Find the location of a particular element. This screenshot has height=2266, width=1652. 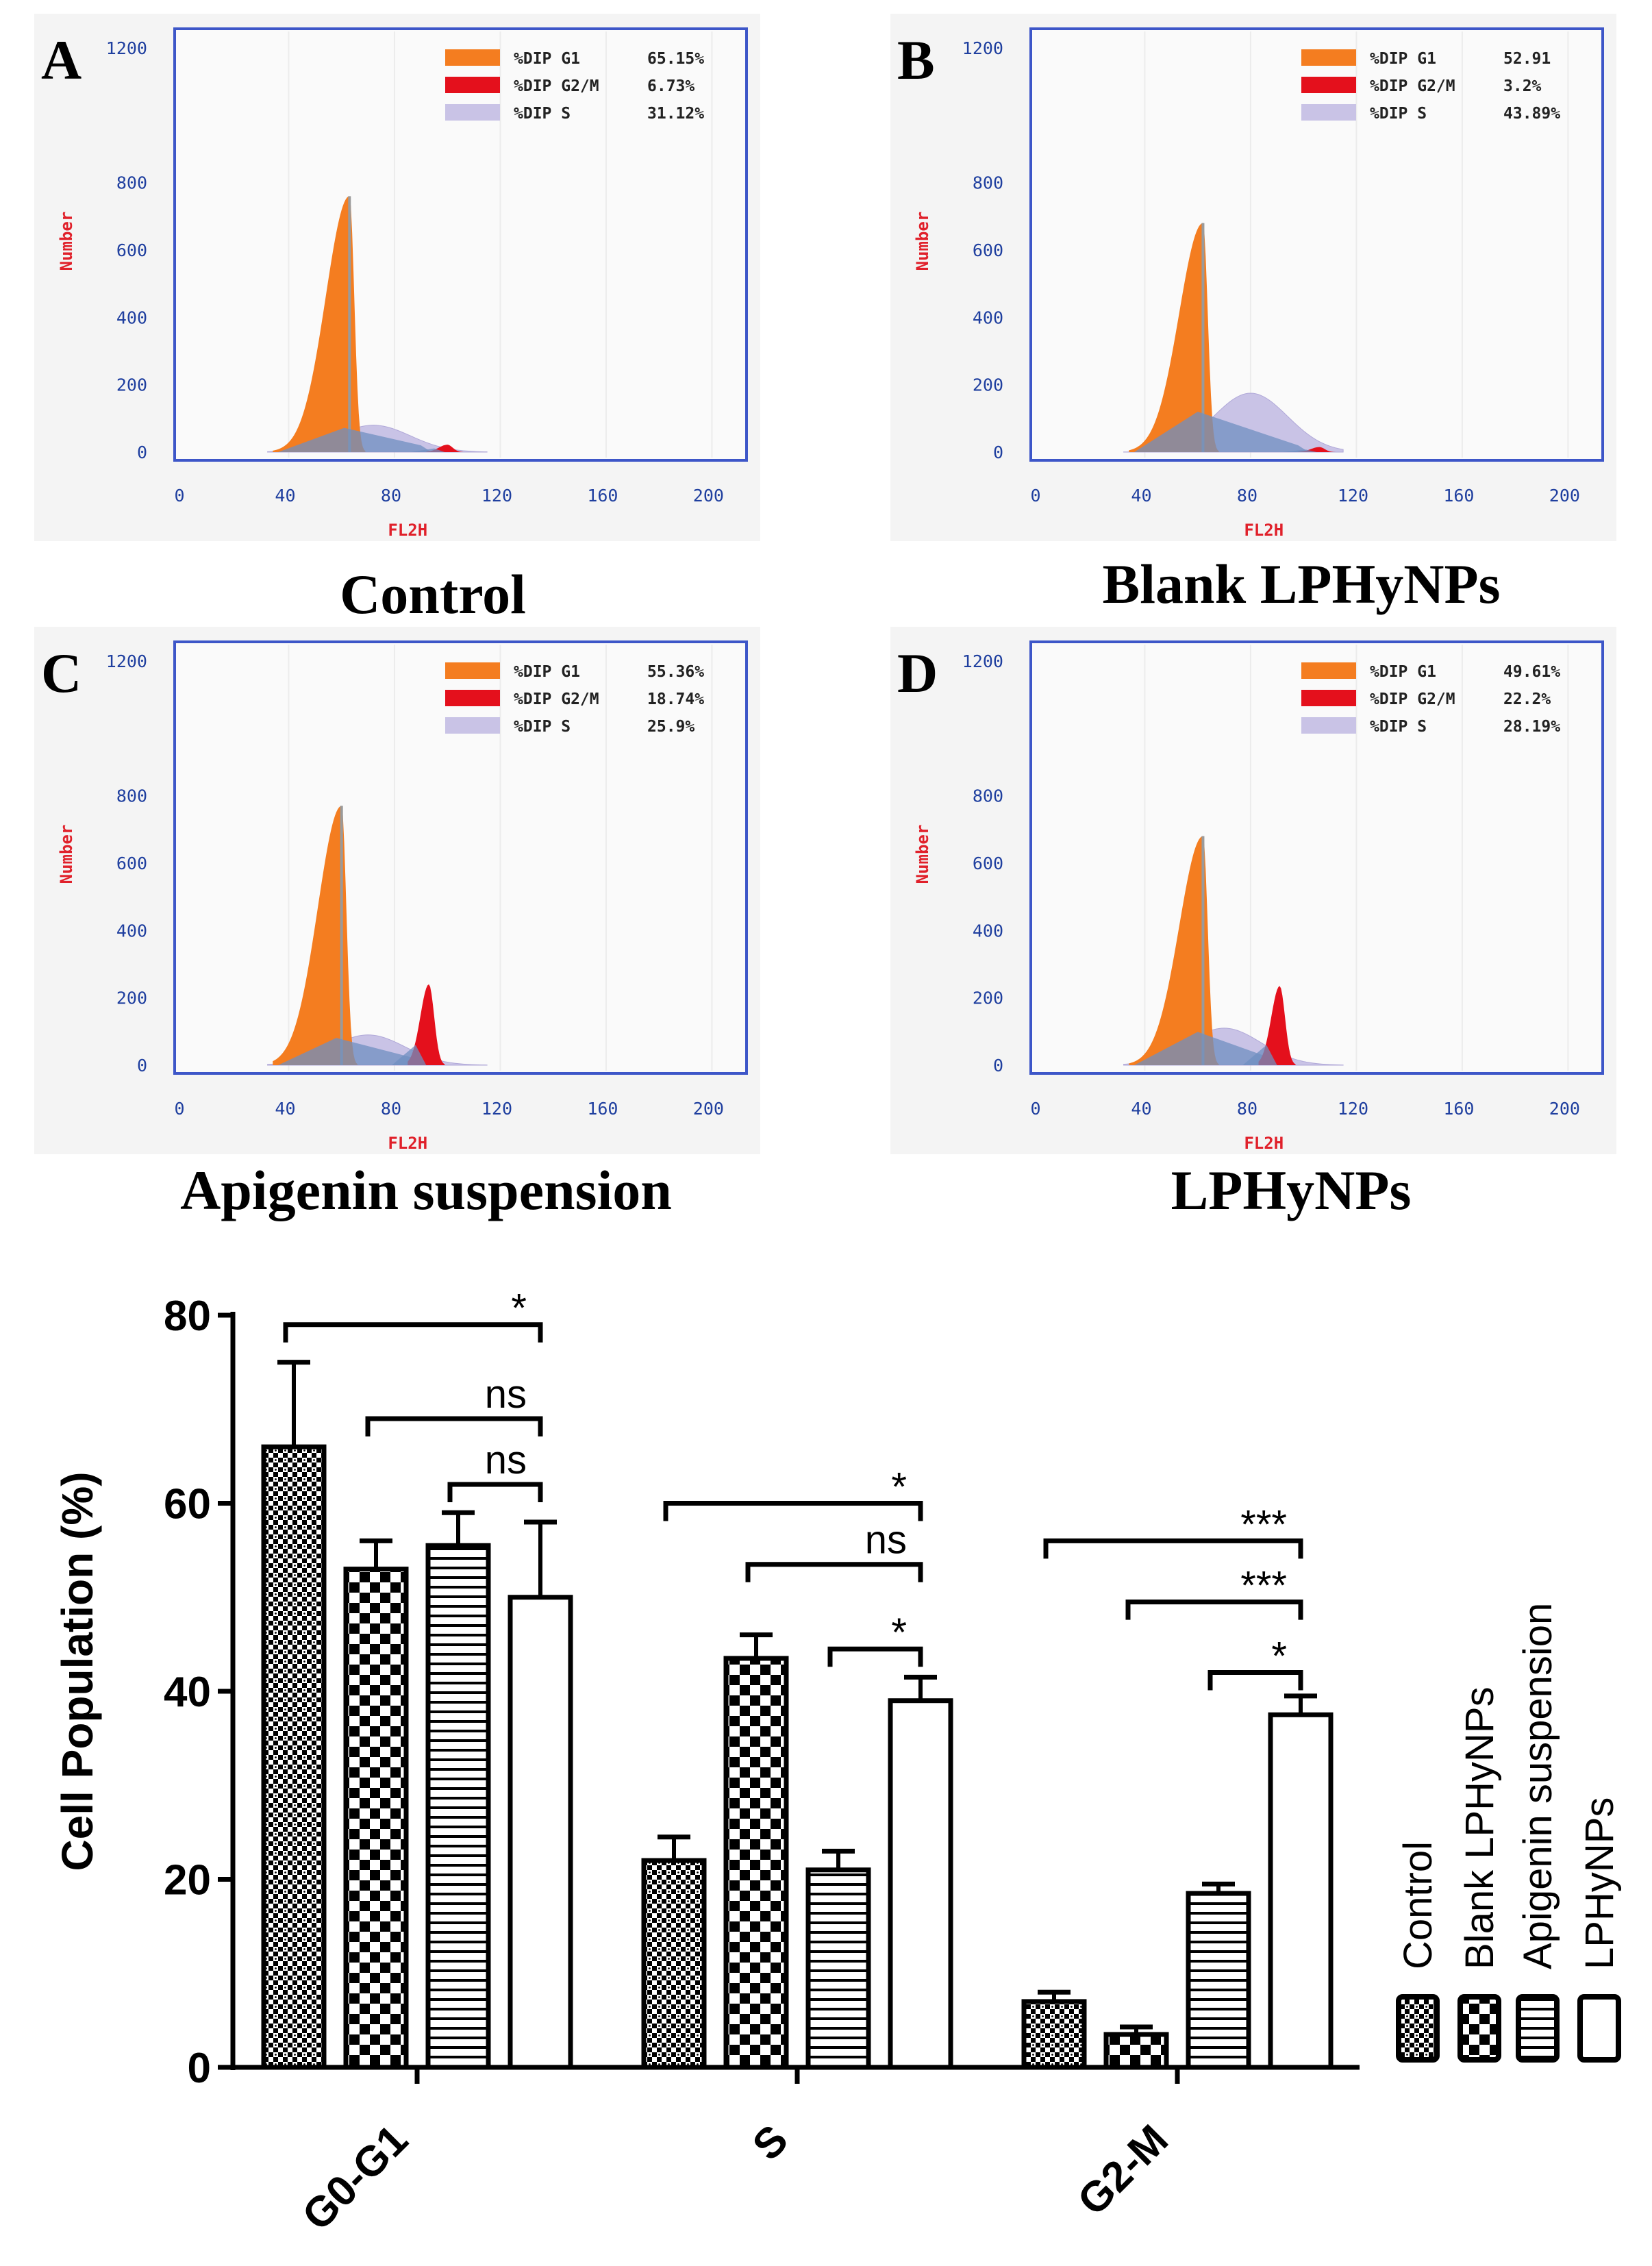

category-label: S is located at coordinates (770, 2142).